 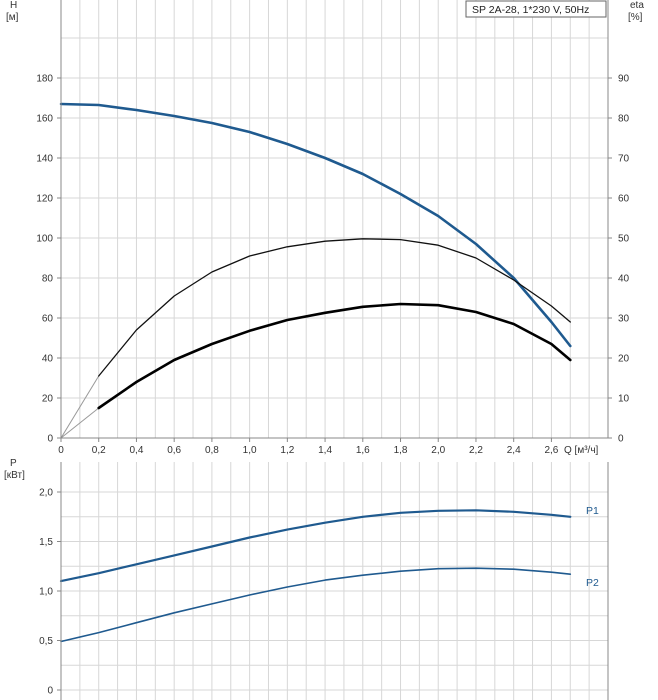 What do you see at coordinates (46, 493) in the screenshot?
I see `power-tick-label: 2,0` at bounding box center [46, 493].